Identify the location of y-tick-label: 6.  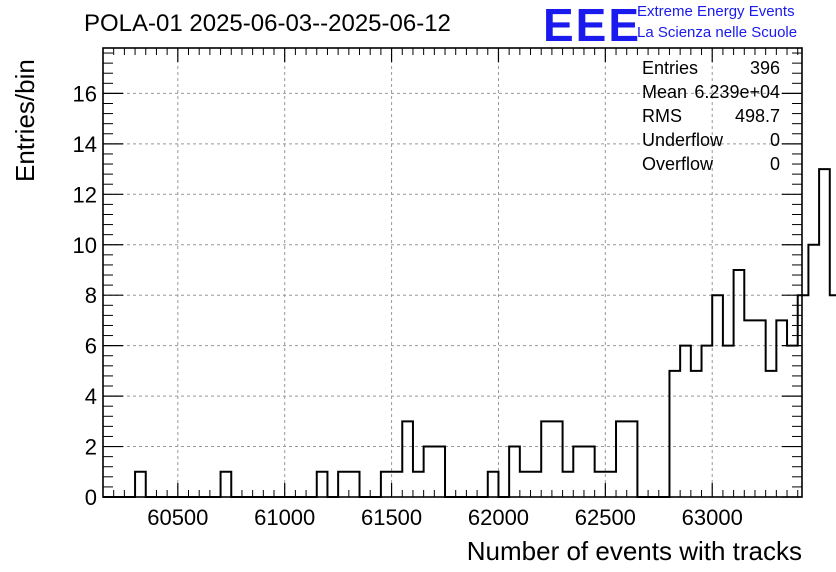
(91, 346).